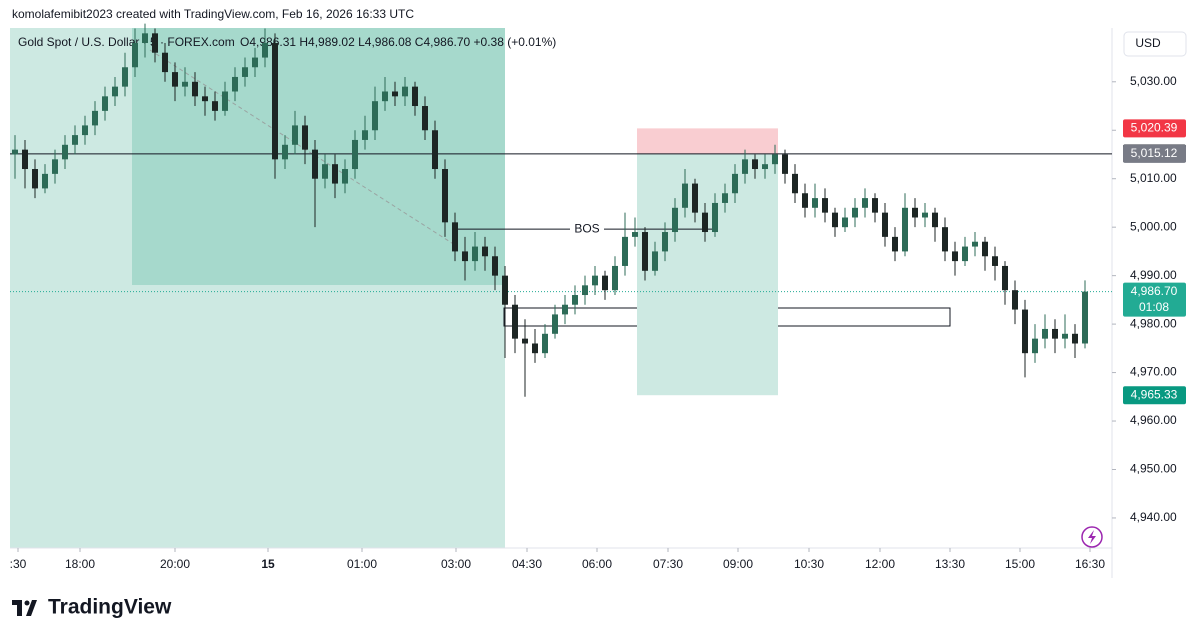 This screenshot has height=638, width=1200. I want to click on logo-dot, so click(27, 603).